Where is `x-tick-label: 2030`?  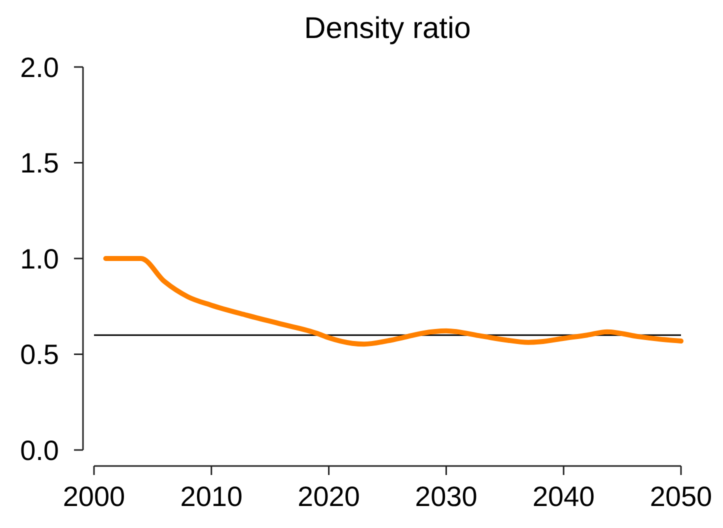 x-tick-label: 2030 is located at coordinates (446, 496).